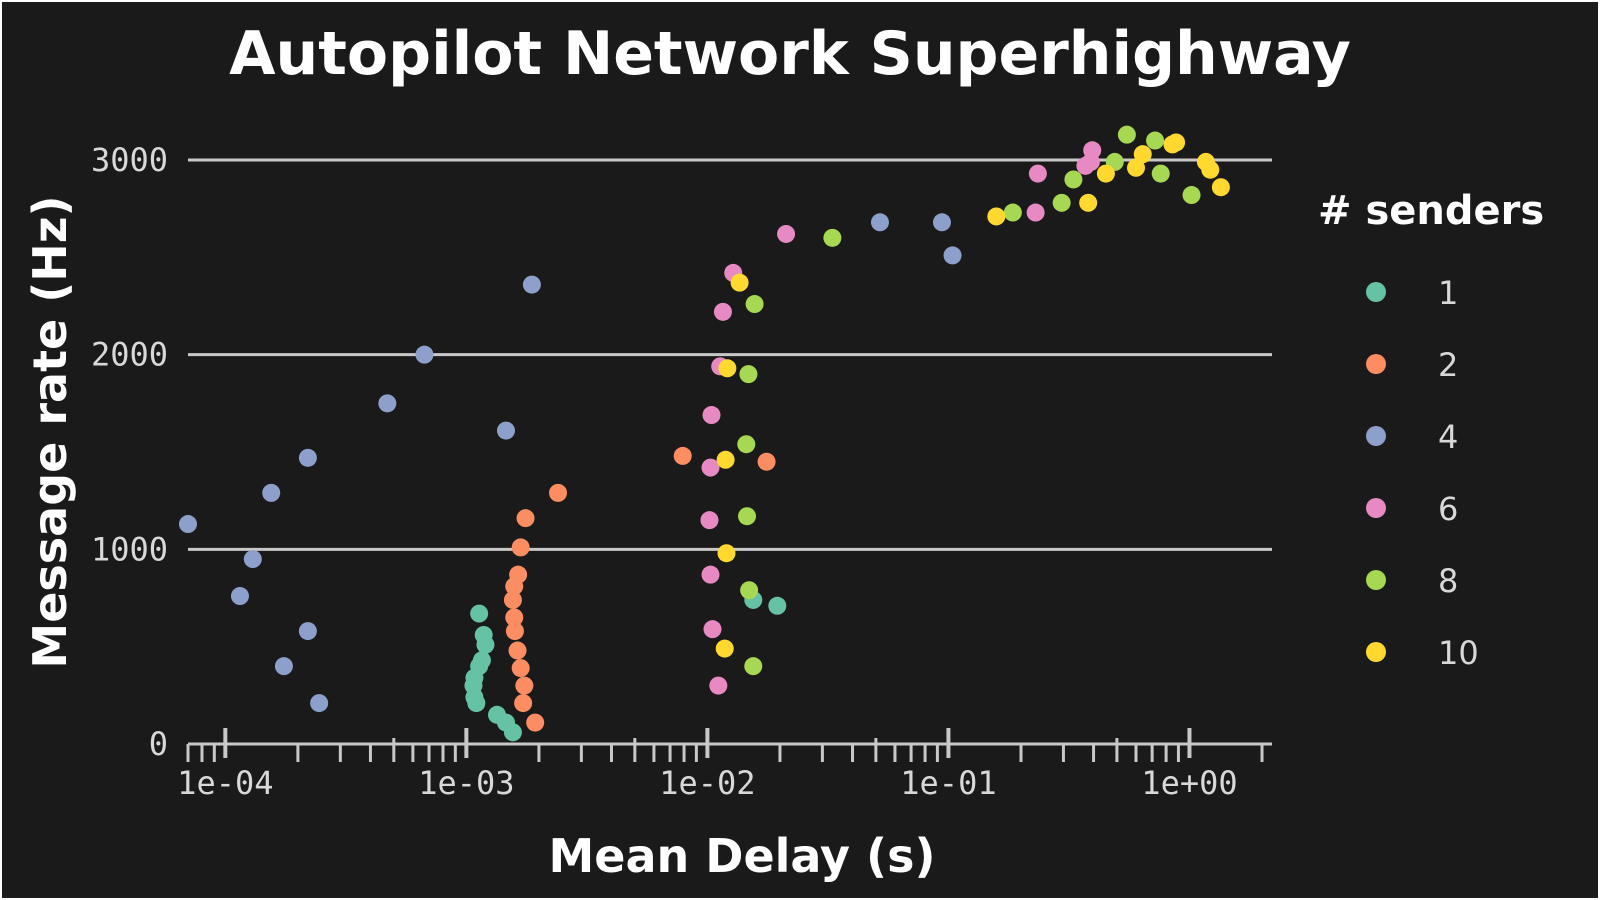  Describe the element at coordinates (1448, 581) in the screenshot. I see `legend-label: 8` at that location.